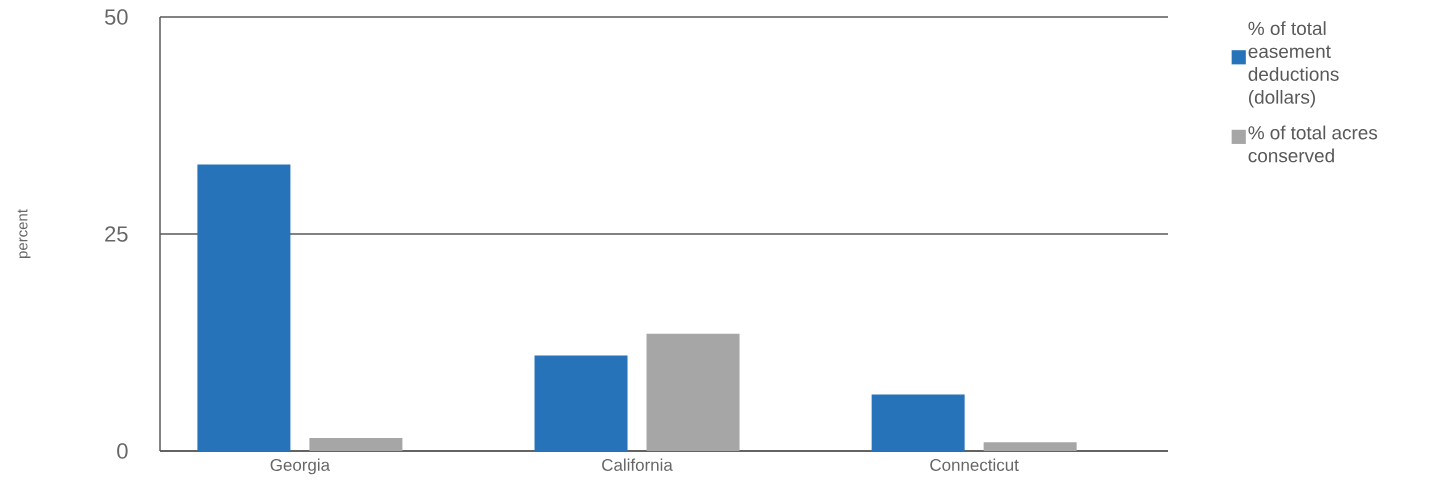  I want to click on y-tick-label: 50, so click(116, 17).